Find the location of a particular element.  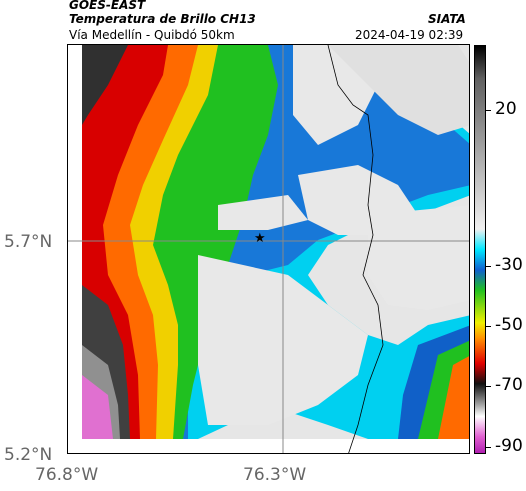

colorbar-label-minus-30: -30 is located at coordinates (509, 265).